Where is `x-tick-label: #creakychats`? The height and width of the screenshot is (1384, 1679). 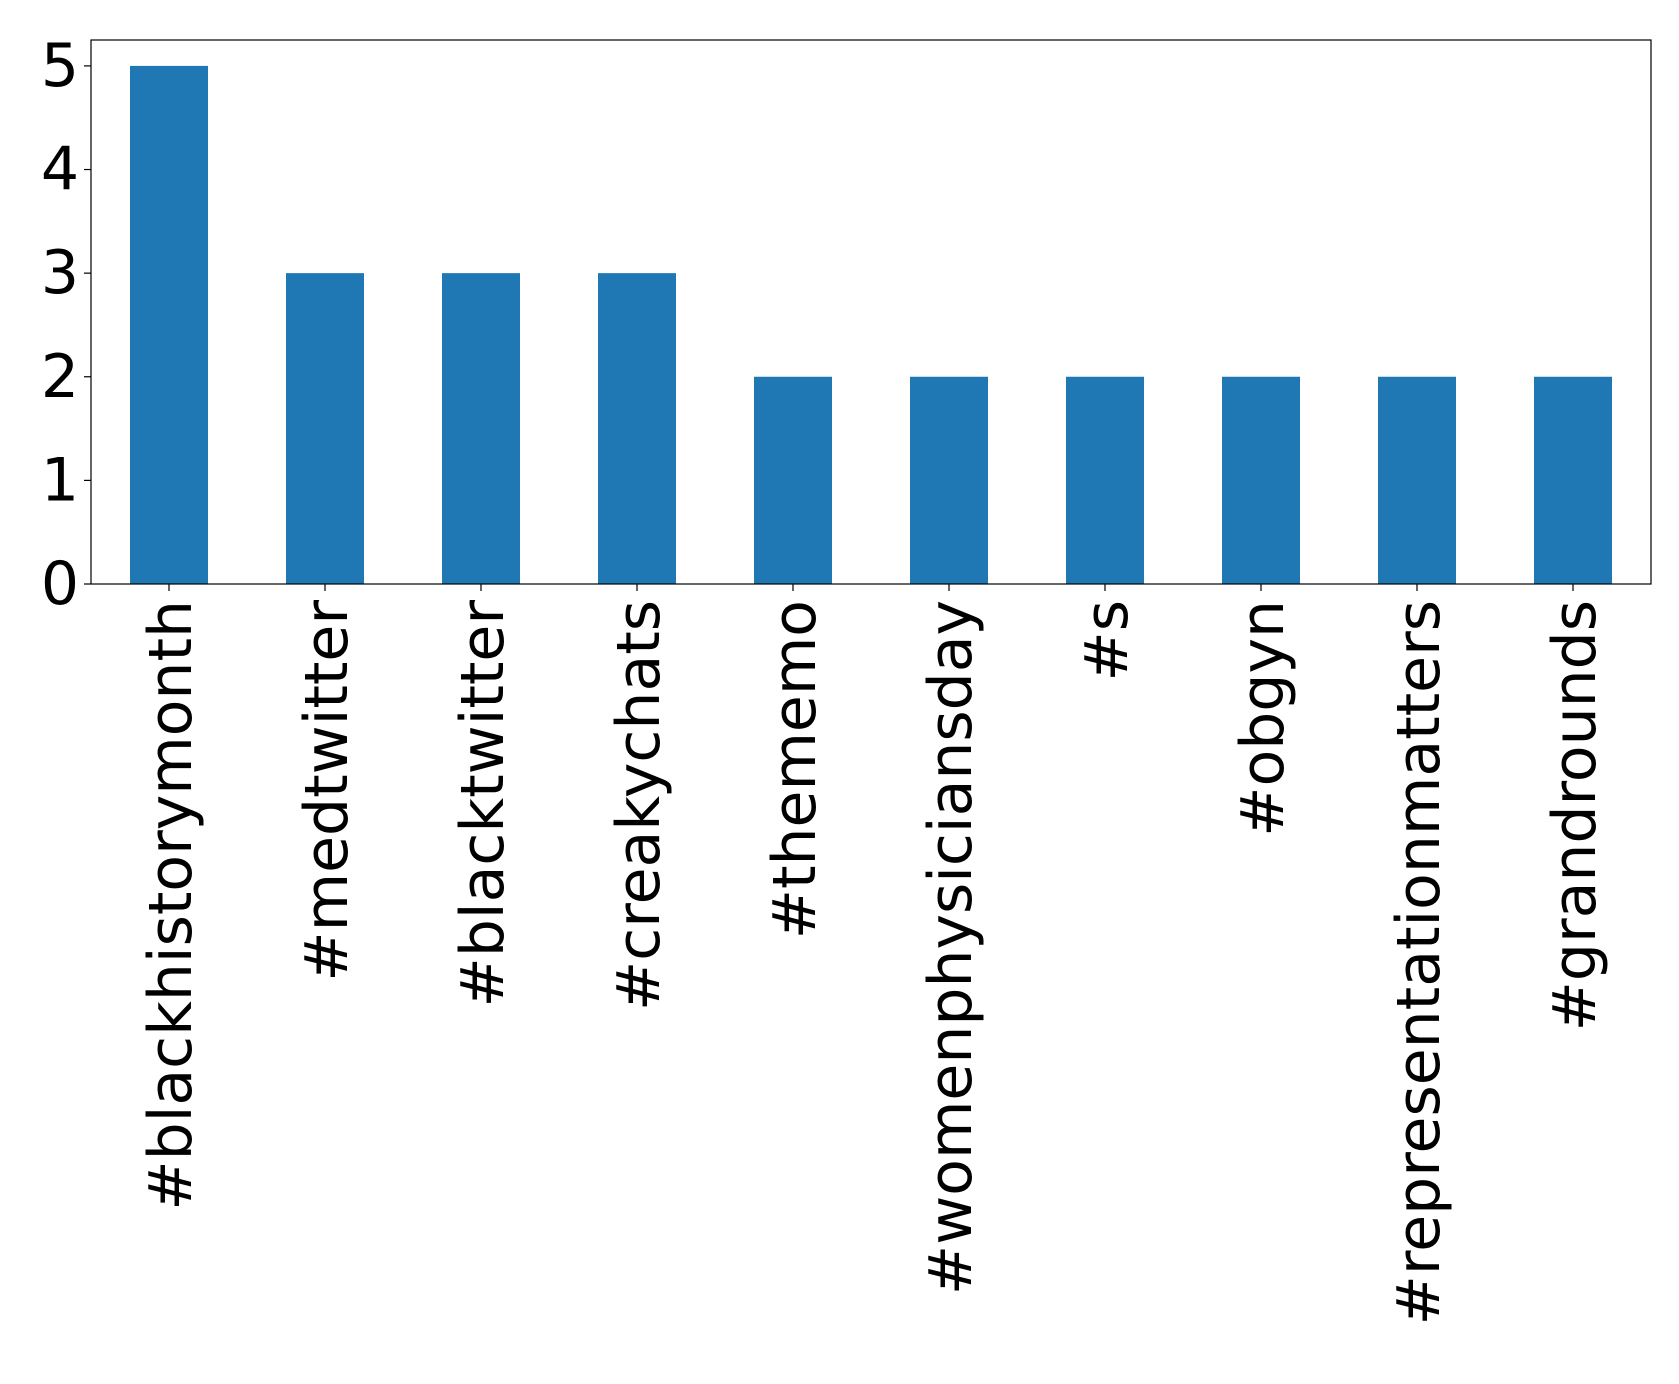 x-tick-label: #creakychats is located at coordinates (639, 805).